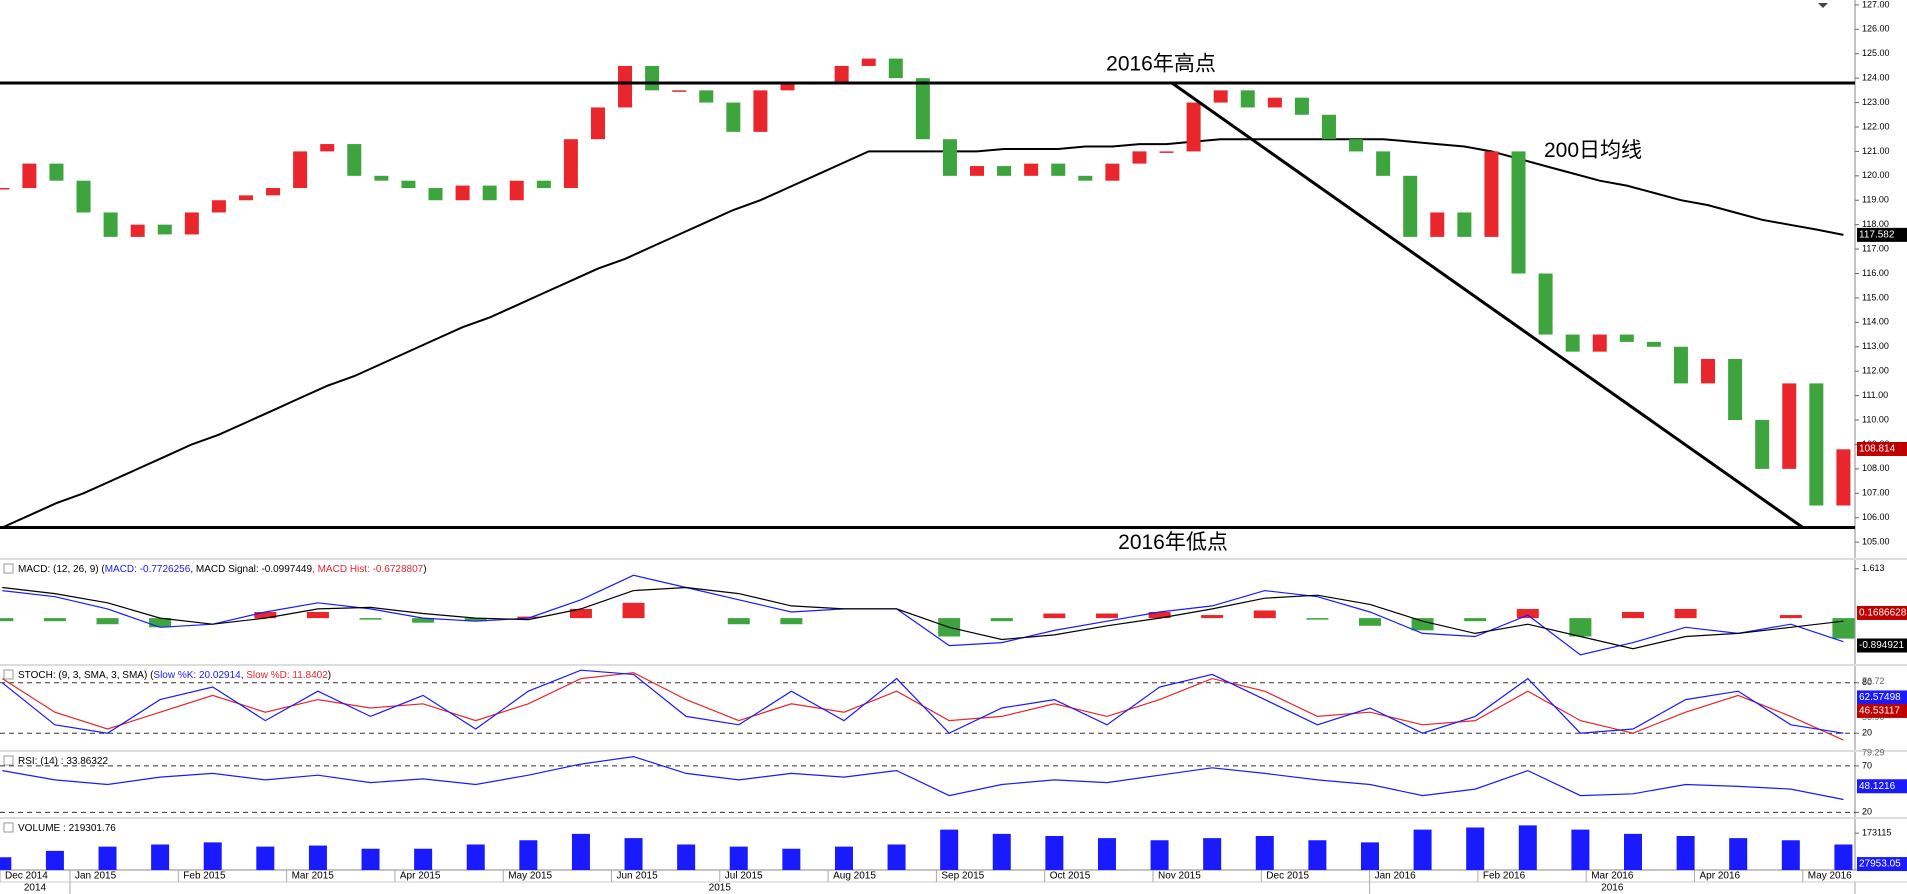  What do you see at coordinates (1873, 568) in the screenshot?
I see `y-tick-label: 1.613` at bounding box center [1873, 568].